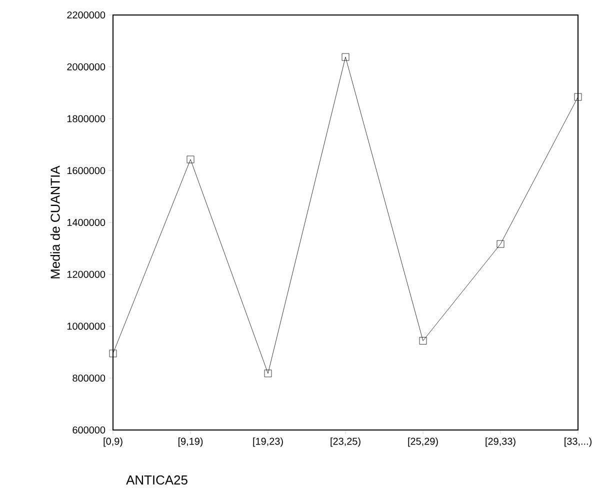  What do you see at coordinates (423, 442) in the screenshot?
I see `x-tick-label: [25,29)` at bounding box center [423, 442].